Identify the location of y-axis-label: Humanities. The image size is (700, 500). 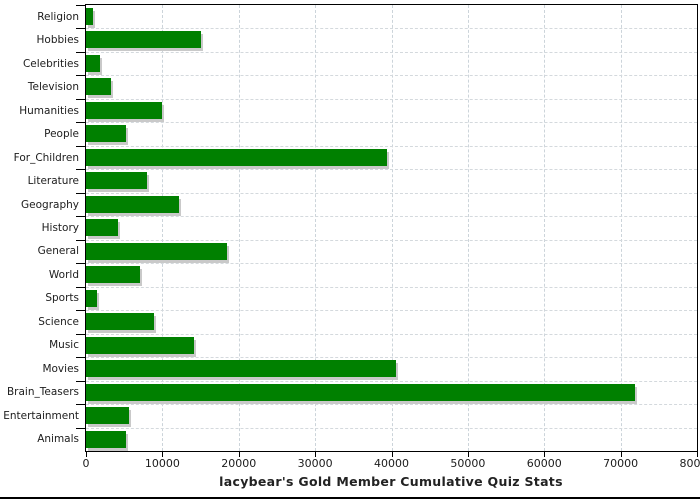
(49, 110).